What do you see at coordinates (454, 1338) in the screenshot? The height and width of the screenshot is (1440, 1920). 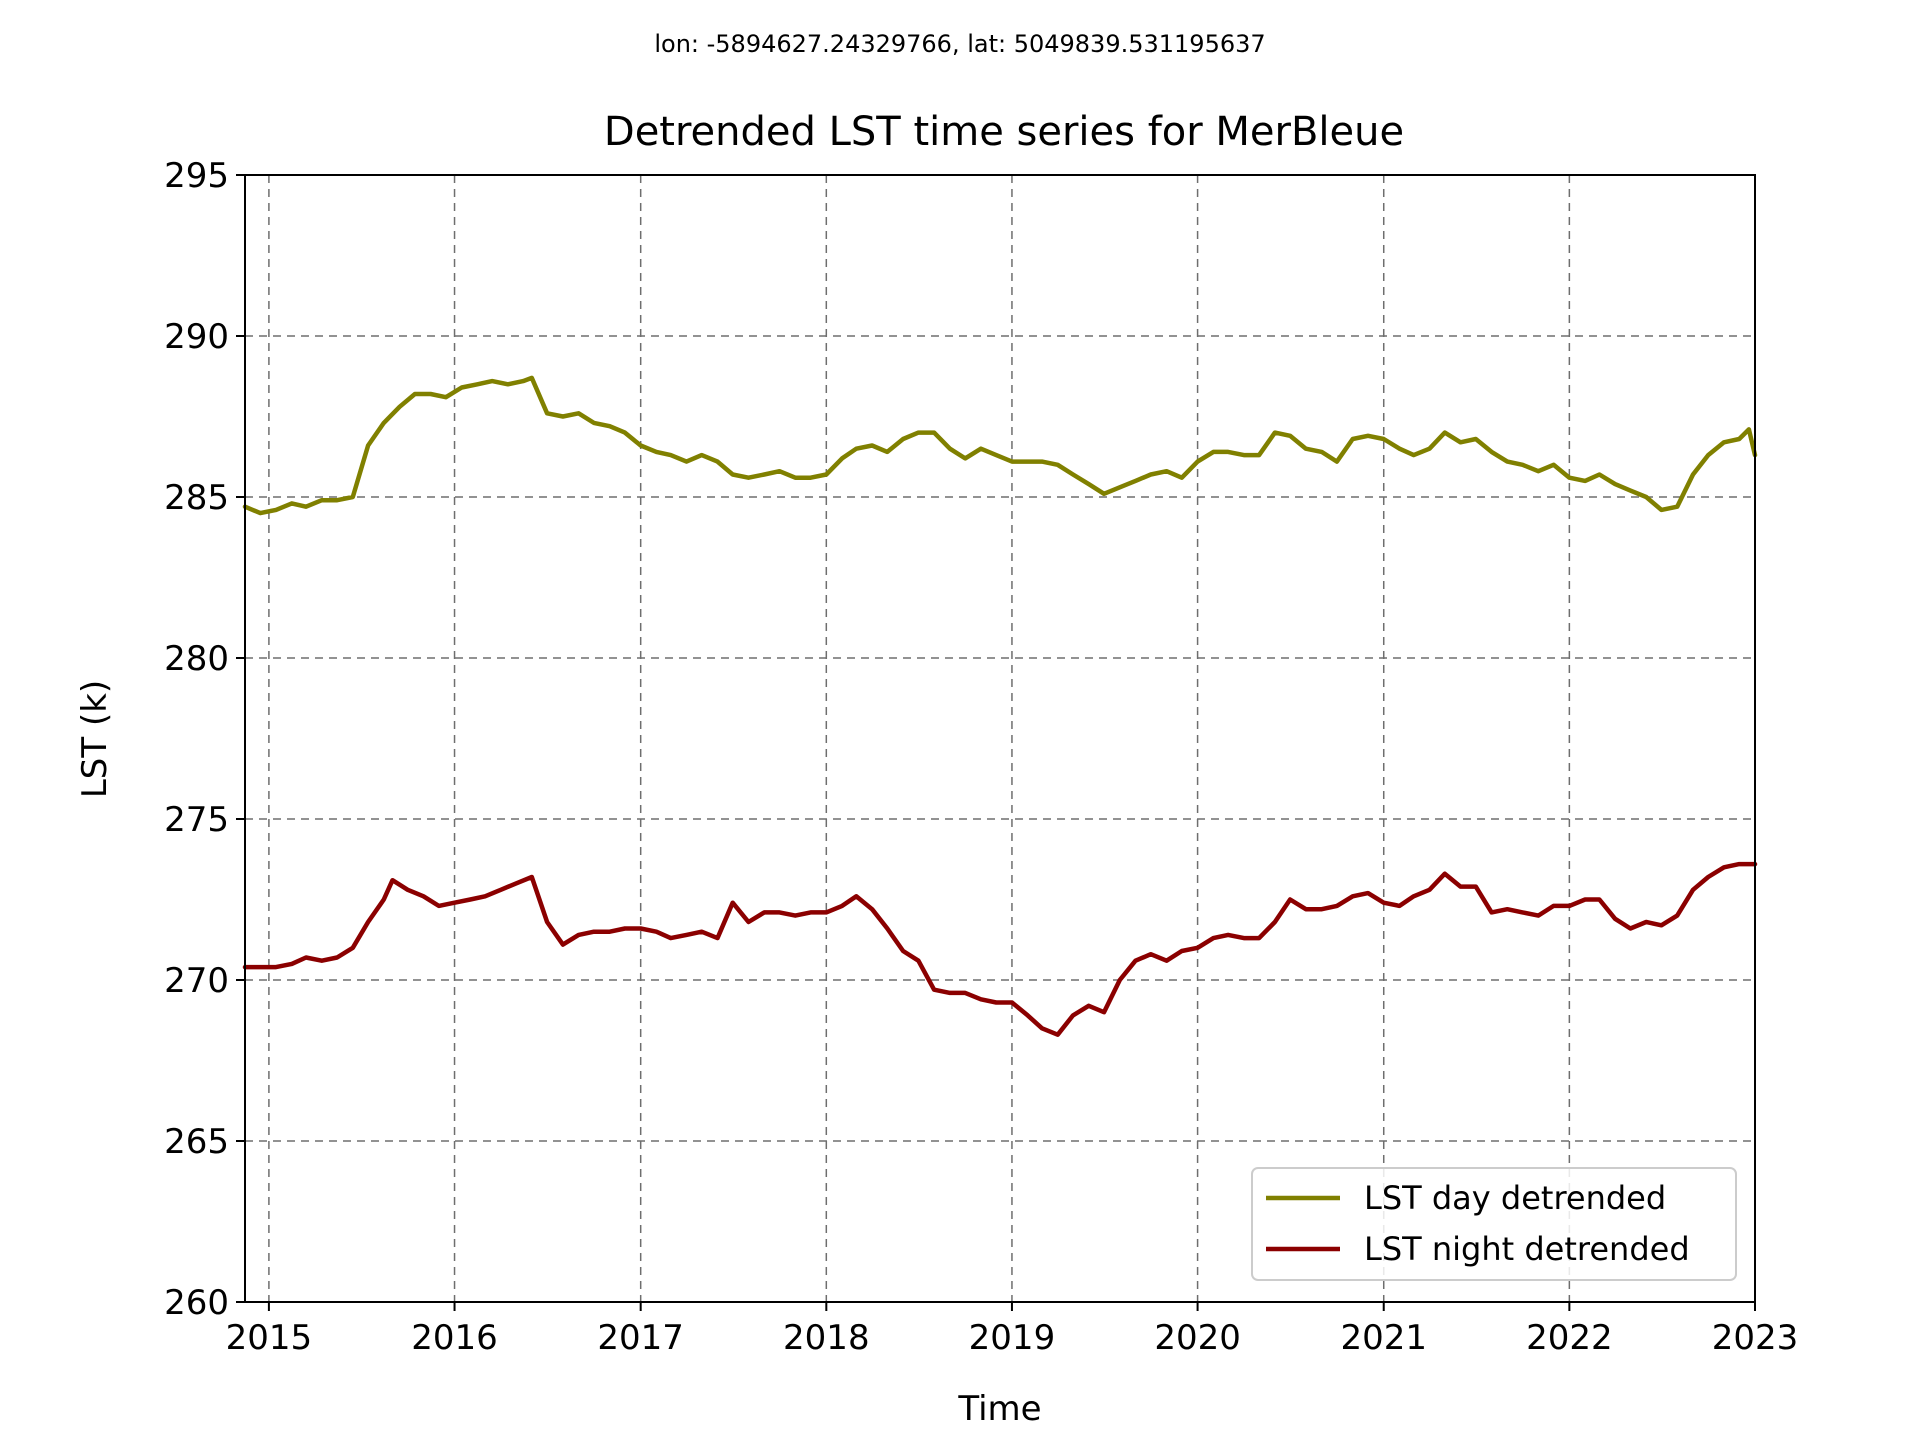 I see `x-tick-label-2016: 2016` at bounding box center [454, 1338].